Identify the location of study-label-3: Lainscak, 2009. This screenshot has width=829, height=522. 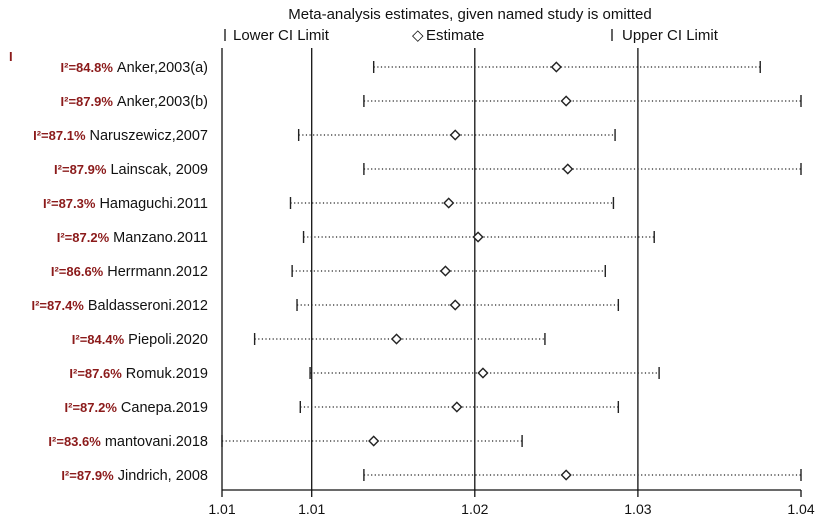
(159, 170).